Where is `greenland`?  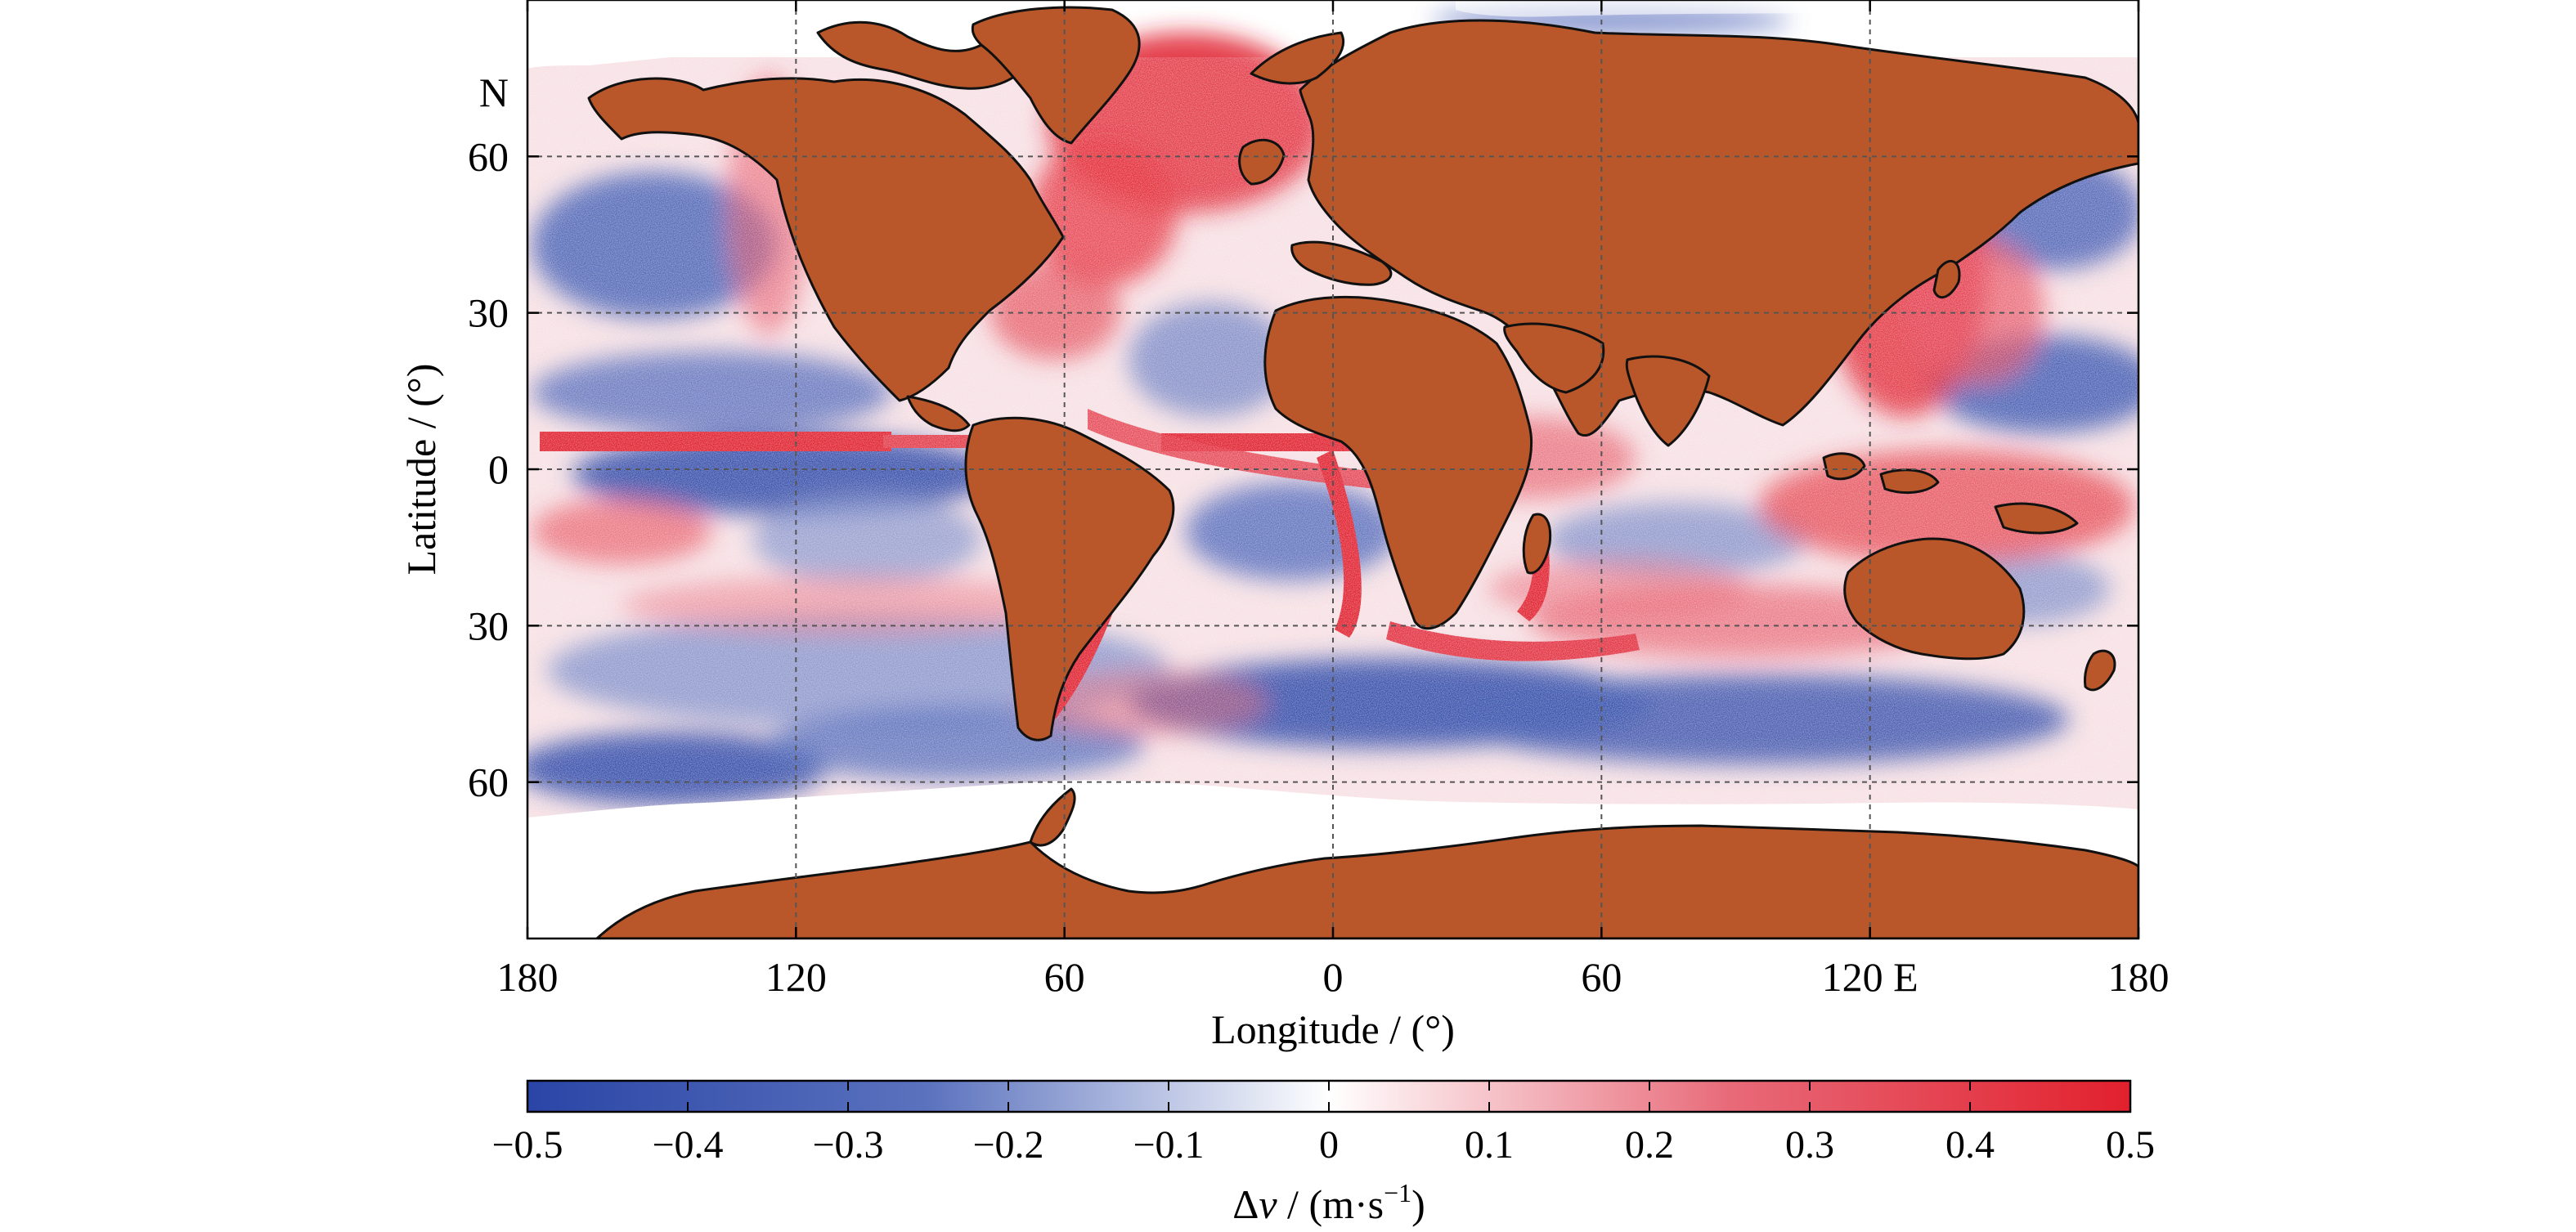
greenland is located at coordinates (1056, 76).